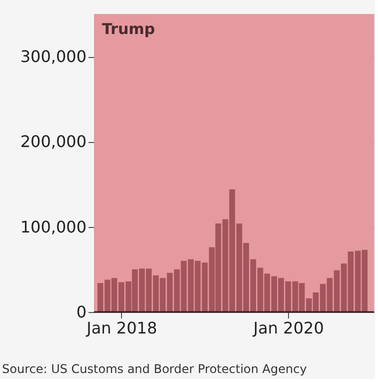 The width and height of the screenshot is (378, 382). What do you see at coordinates (81, 312) in the screenshot?
I see `y-tick-label: 0` at bounding box center [81, 312].